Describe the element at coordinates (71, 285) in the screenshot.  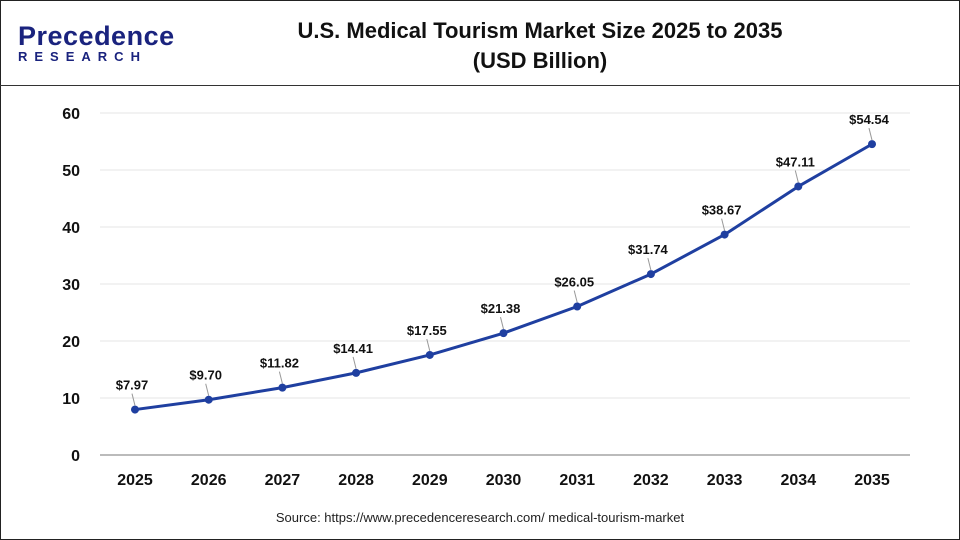
I see `y-tick-label: 30` at that location.